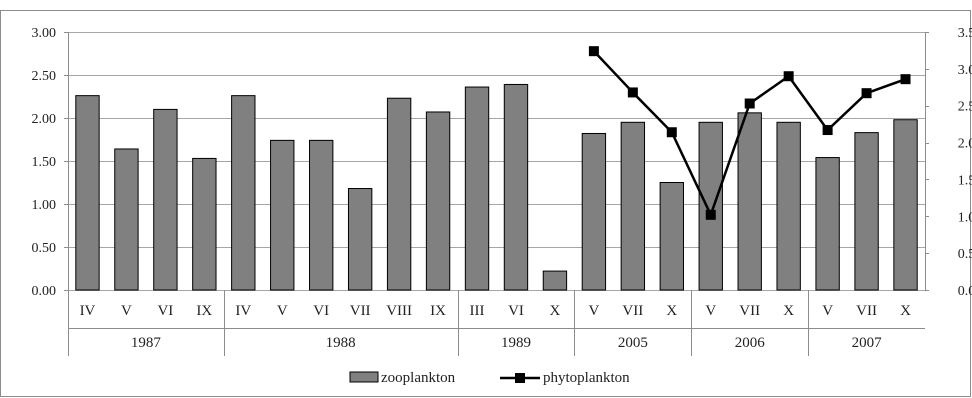 This screenshot has height=398, width=972. Describe the element at coordinates (44, 33) in the screenshot. I see `y-left-tick-label: 3.00` at that location.